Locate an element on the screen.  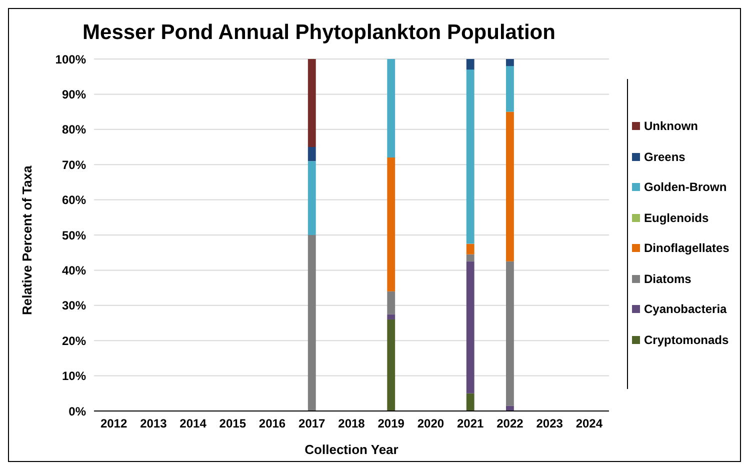
x-tick-label: 2016 is located at coordinates (272, 423).